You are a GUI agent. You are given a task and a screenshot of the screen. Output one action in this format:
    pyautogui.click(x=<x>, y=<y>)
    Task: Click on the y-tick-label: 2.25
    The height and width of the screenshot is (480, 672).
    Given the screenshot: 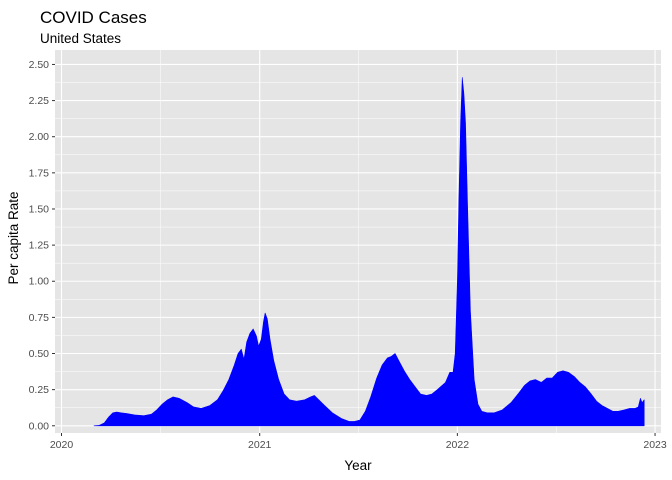 What is the action you would take?
    pyautogui.click(x=39, y=101)
    